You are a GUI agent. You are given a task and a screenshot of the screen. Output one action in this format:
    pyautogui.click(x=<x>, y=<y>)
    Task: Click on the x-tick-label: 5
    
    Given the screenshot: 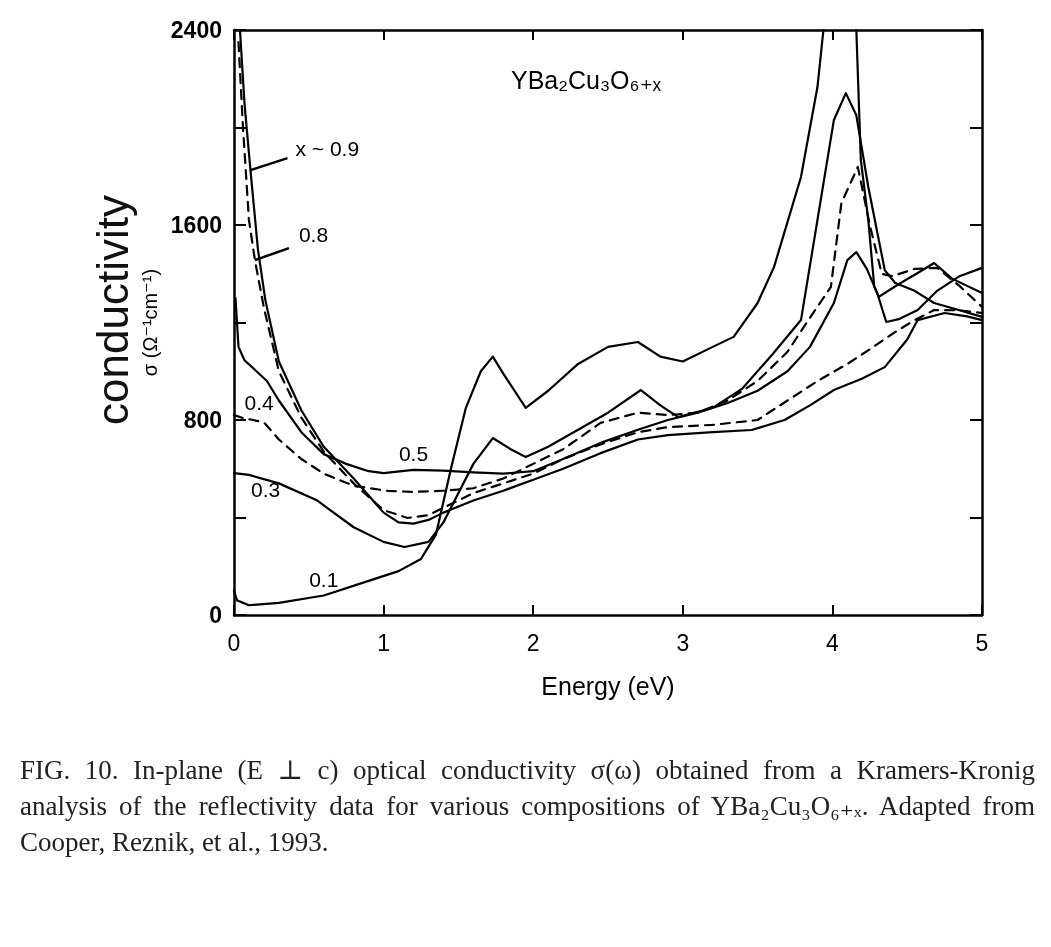 What is the action you would take?
    pyautogui.click(x=982, y=642)
    